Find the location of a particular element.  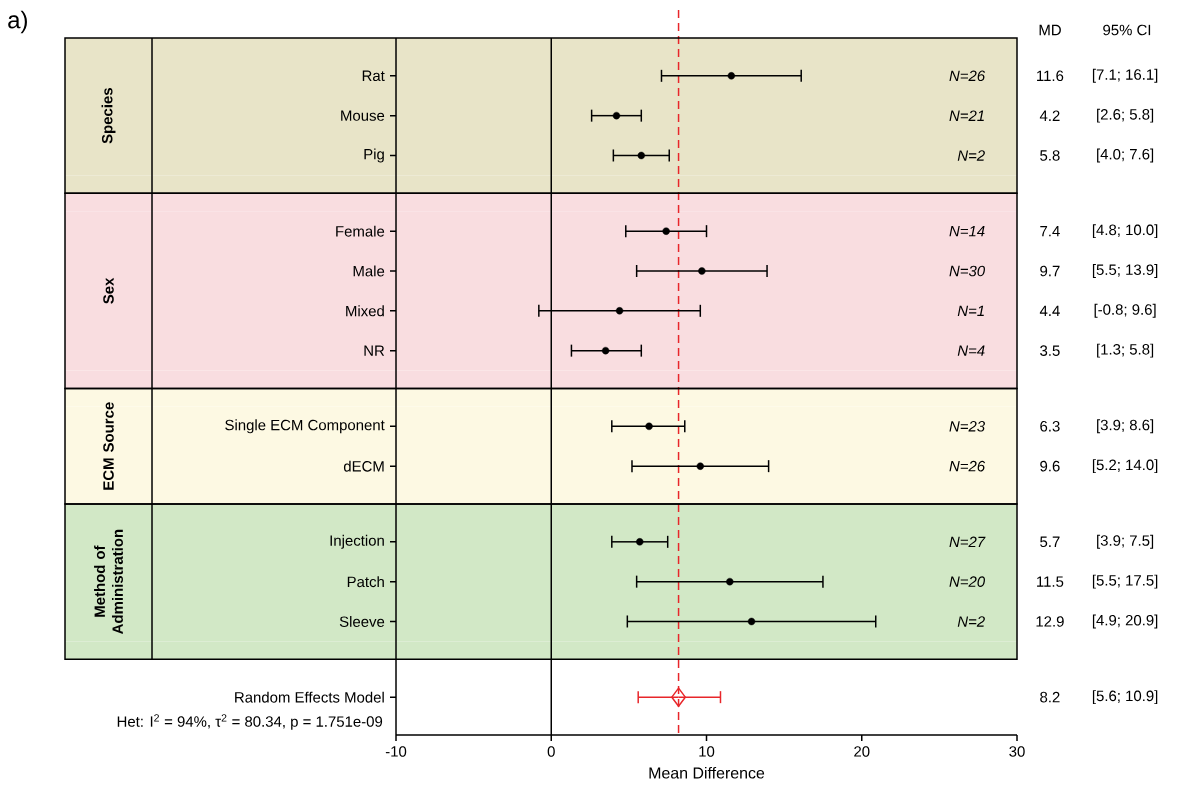

x-tick-label: 10 is located at coordinates (707, 751).